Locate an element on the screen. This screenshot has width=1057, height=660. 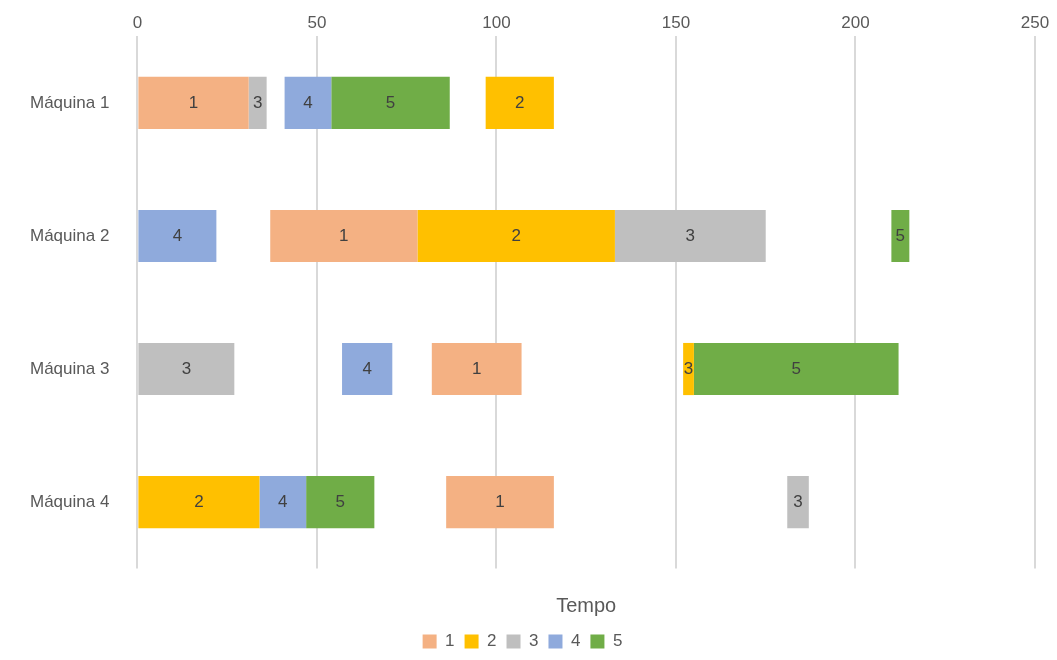
legend-label: 2 is located at coordinates (492, 641).